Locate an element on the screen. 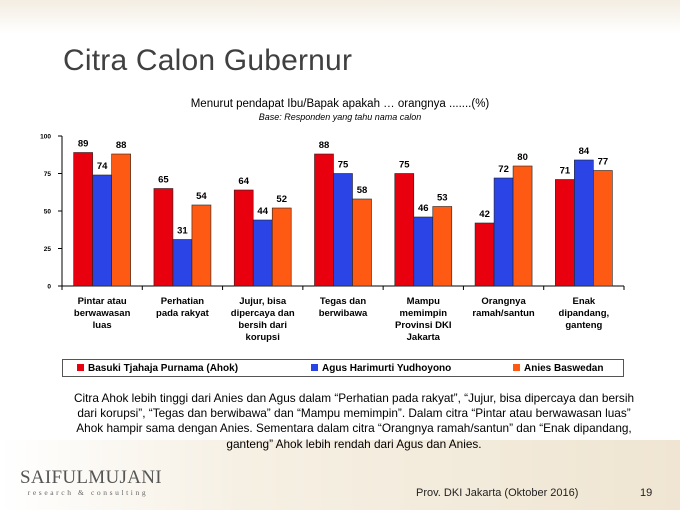 This screenshot has height=510, width=680. y-tick-label-50: 50 is located at coordinates (48, 212).